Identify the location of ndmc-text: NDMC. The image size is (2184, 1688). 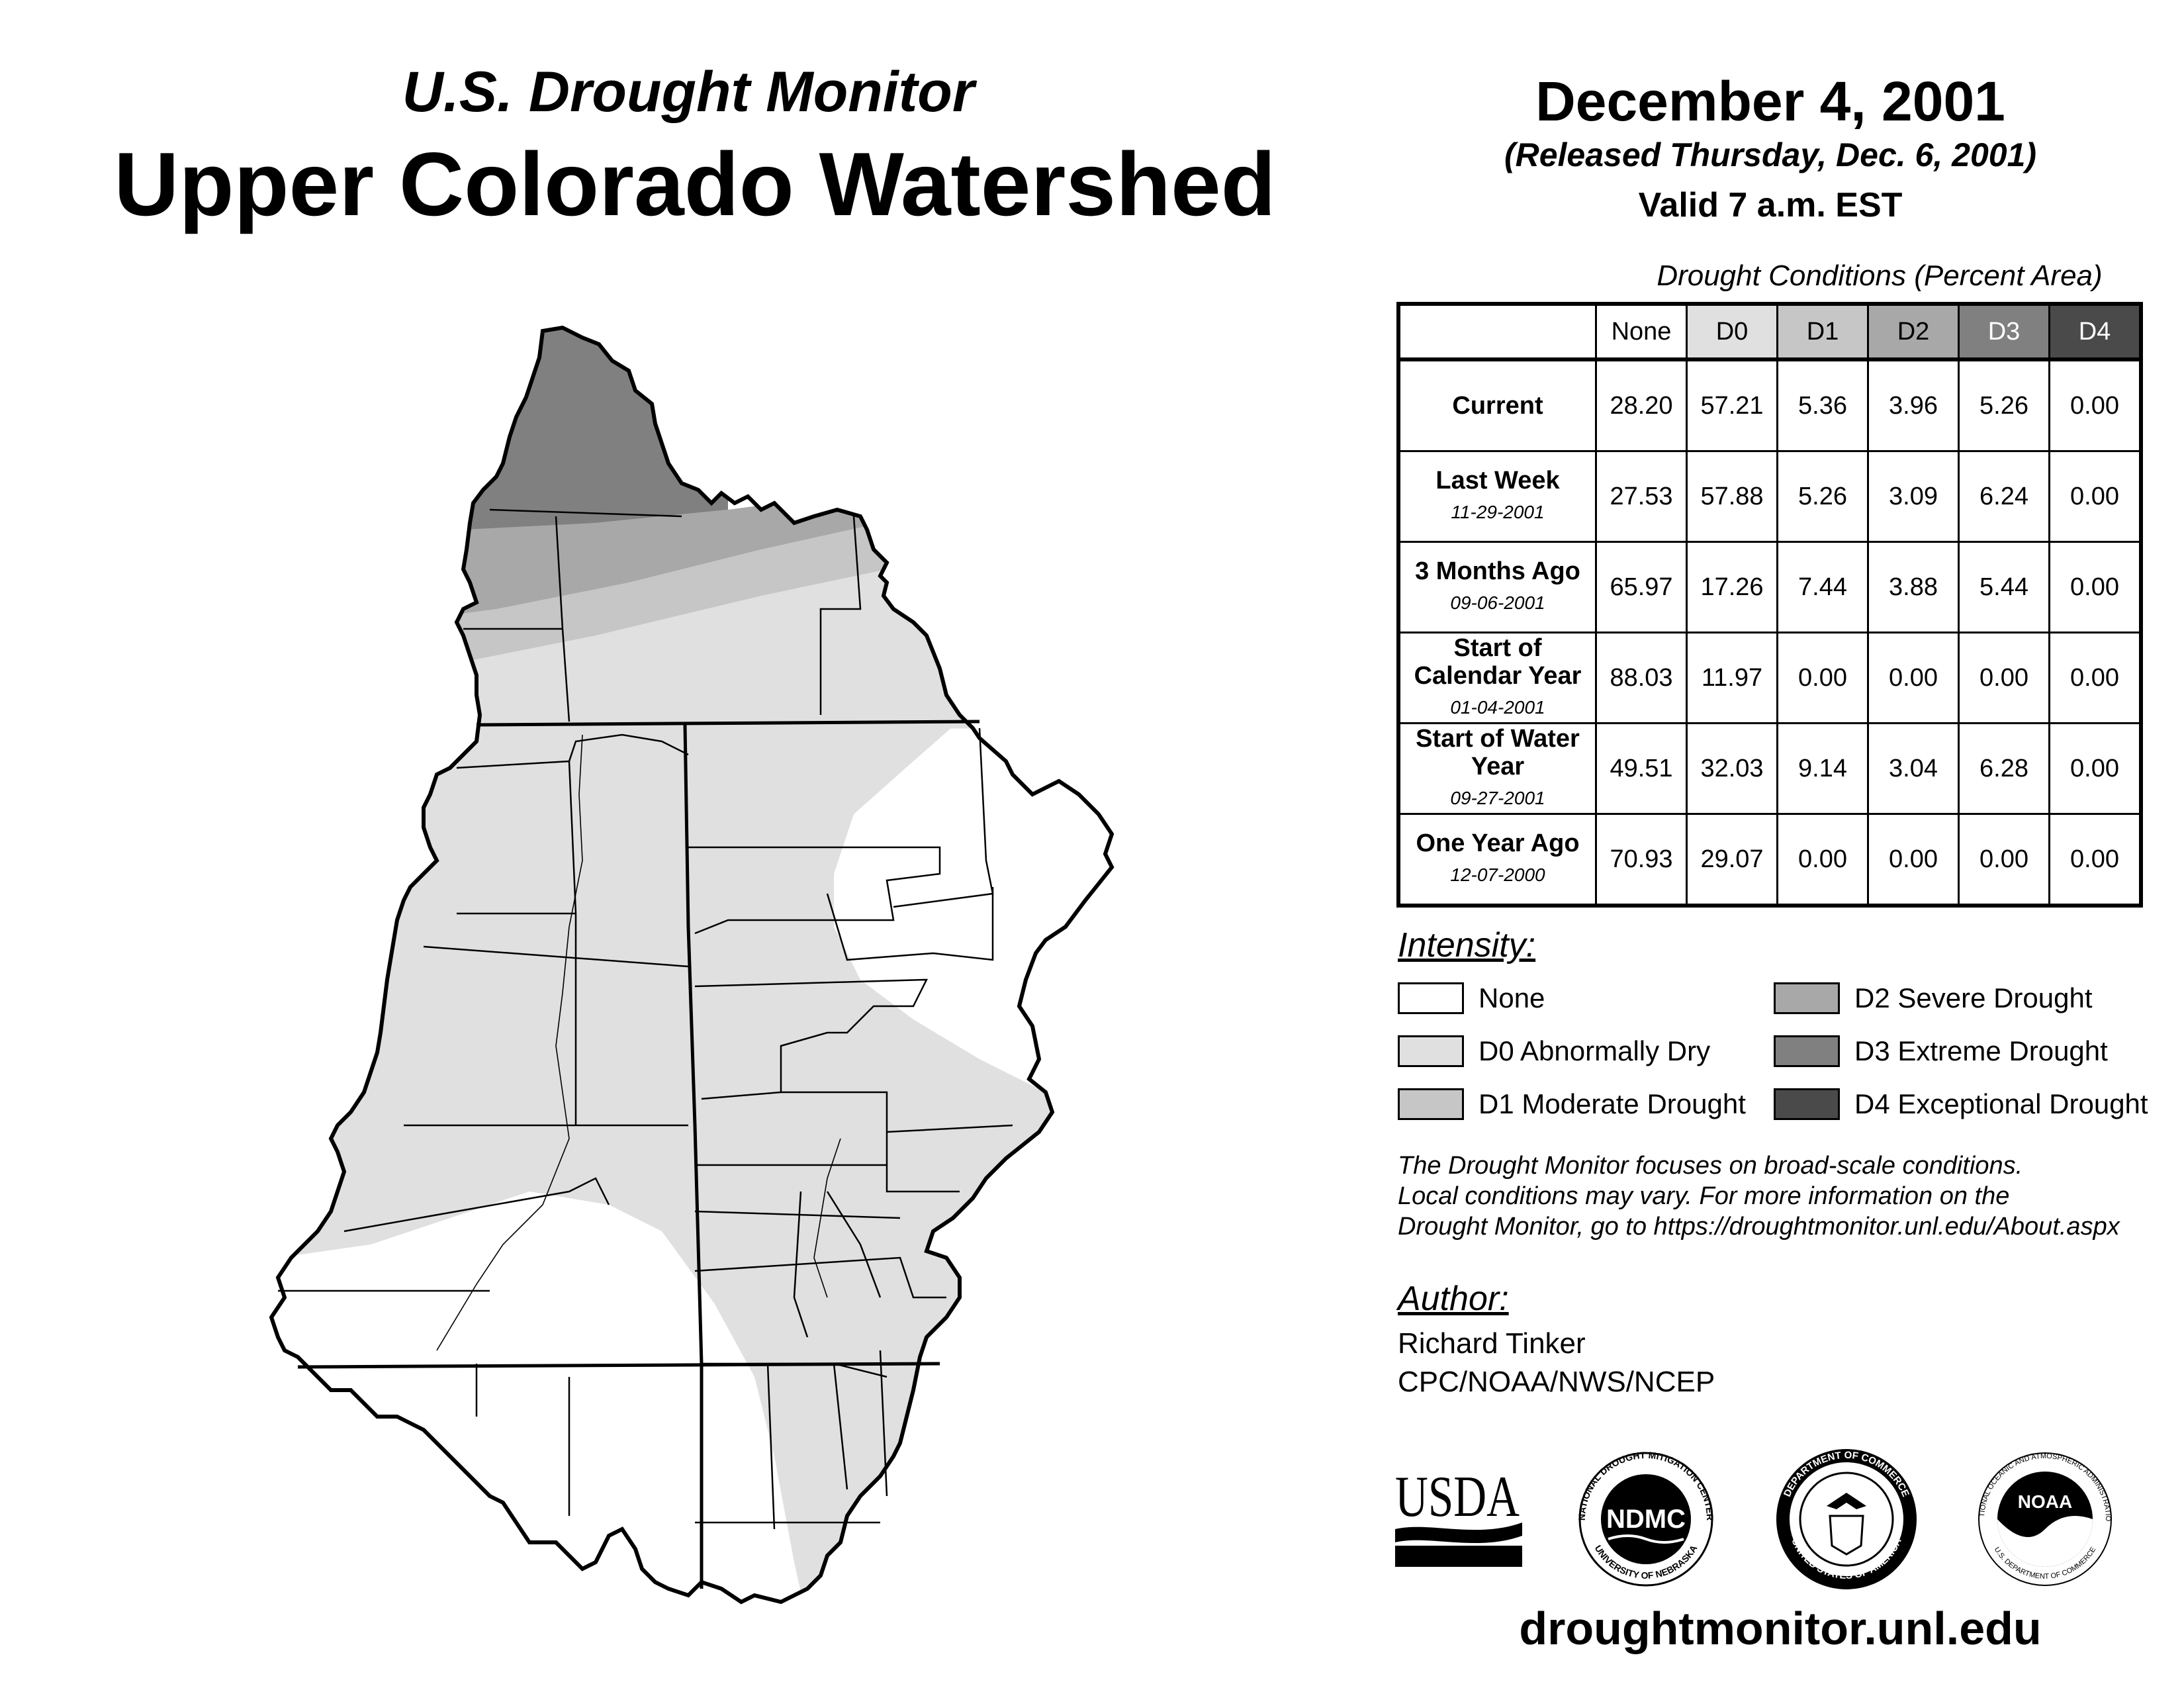
(1646, 1519).